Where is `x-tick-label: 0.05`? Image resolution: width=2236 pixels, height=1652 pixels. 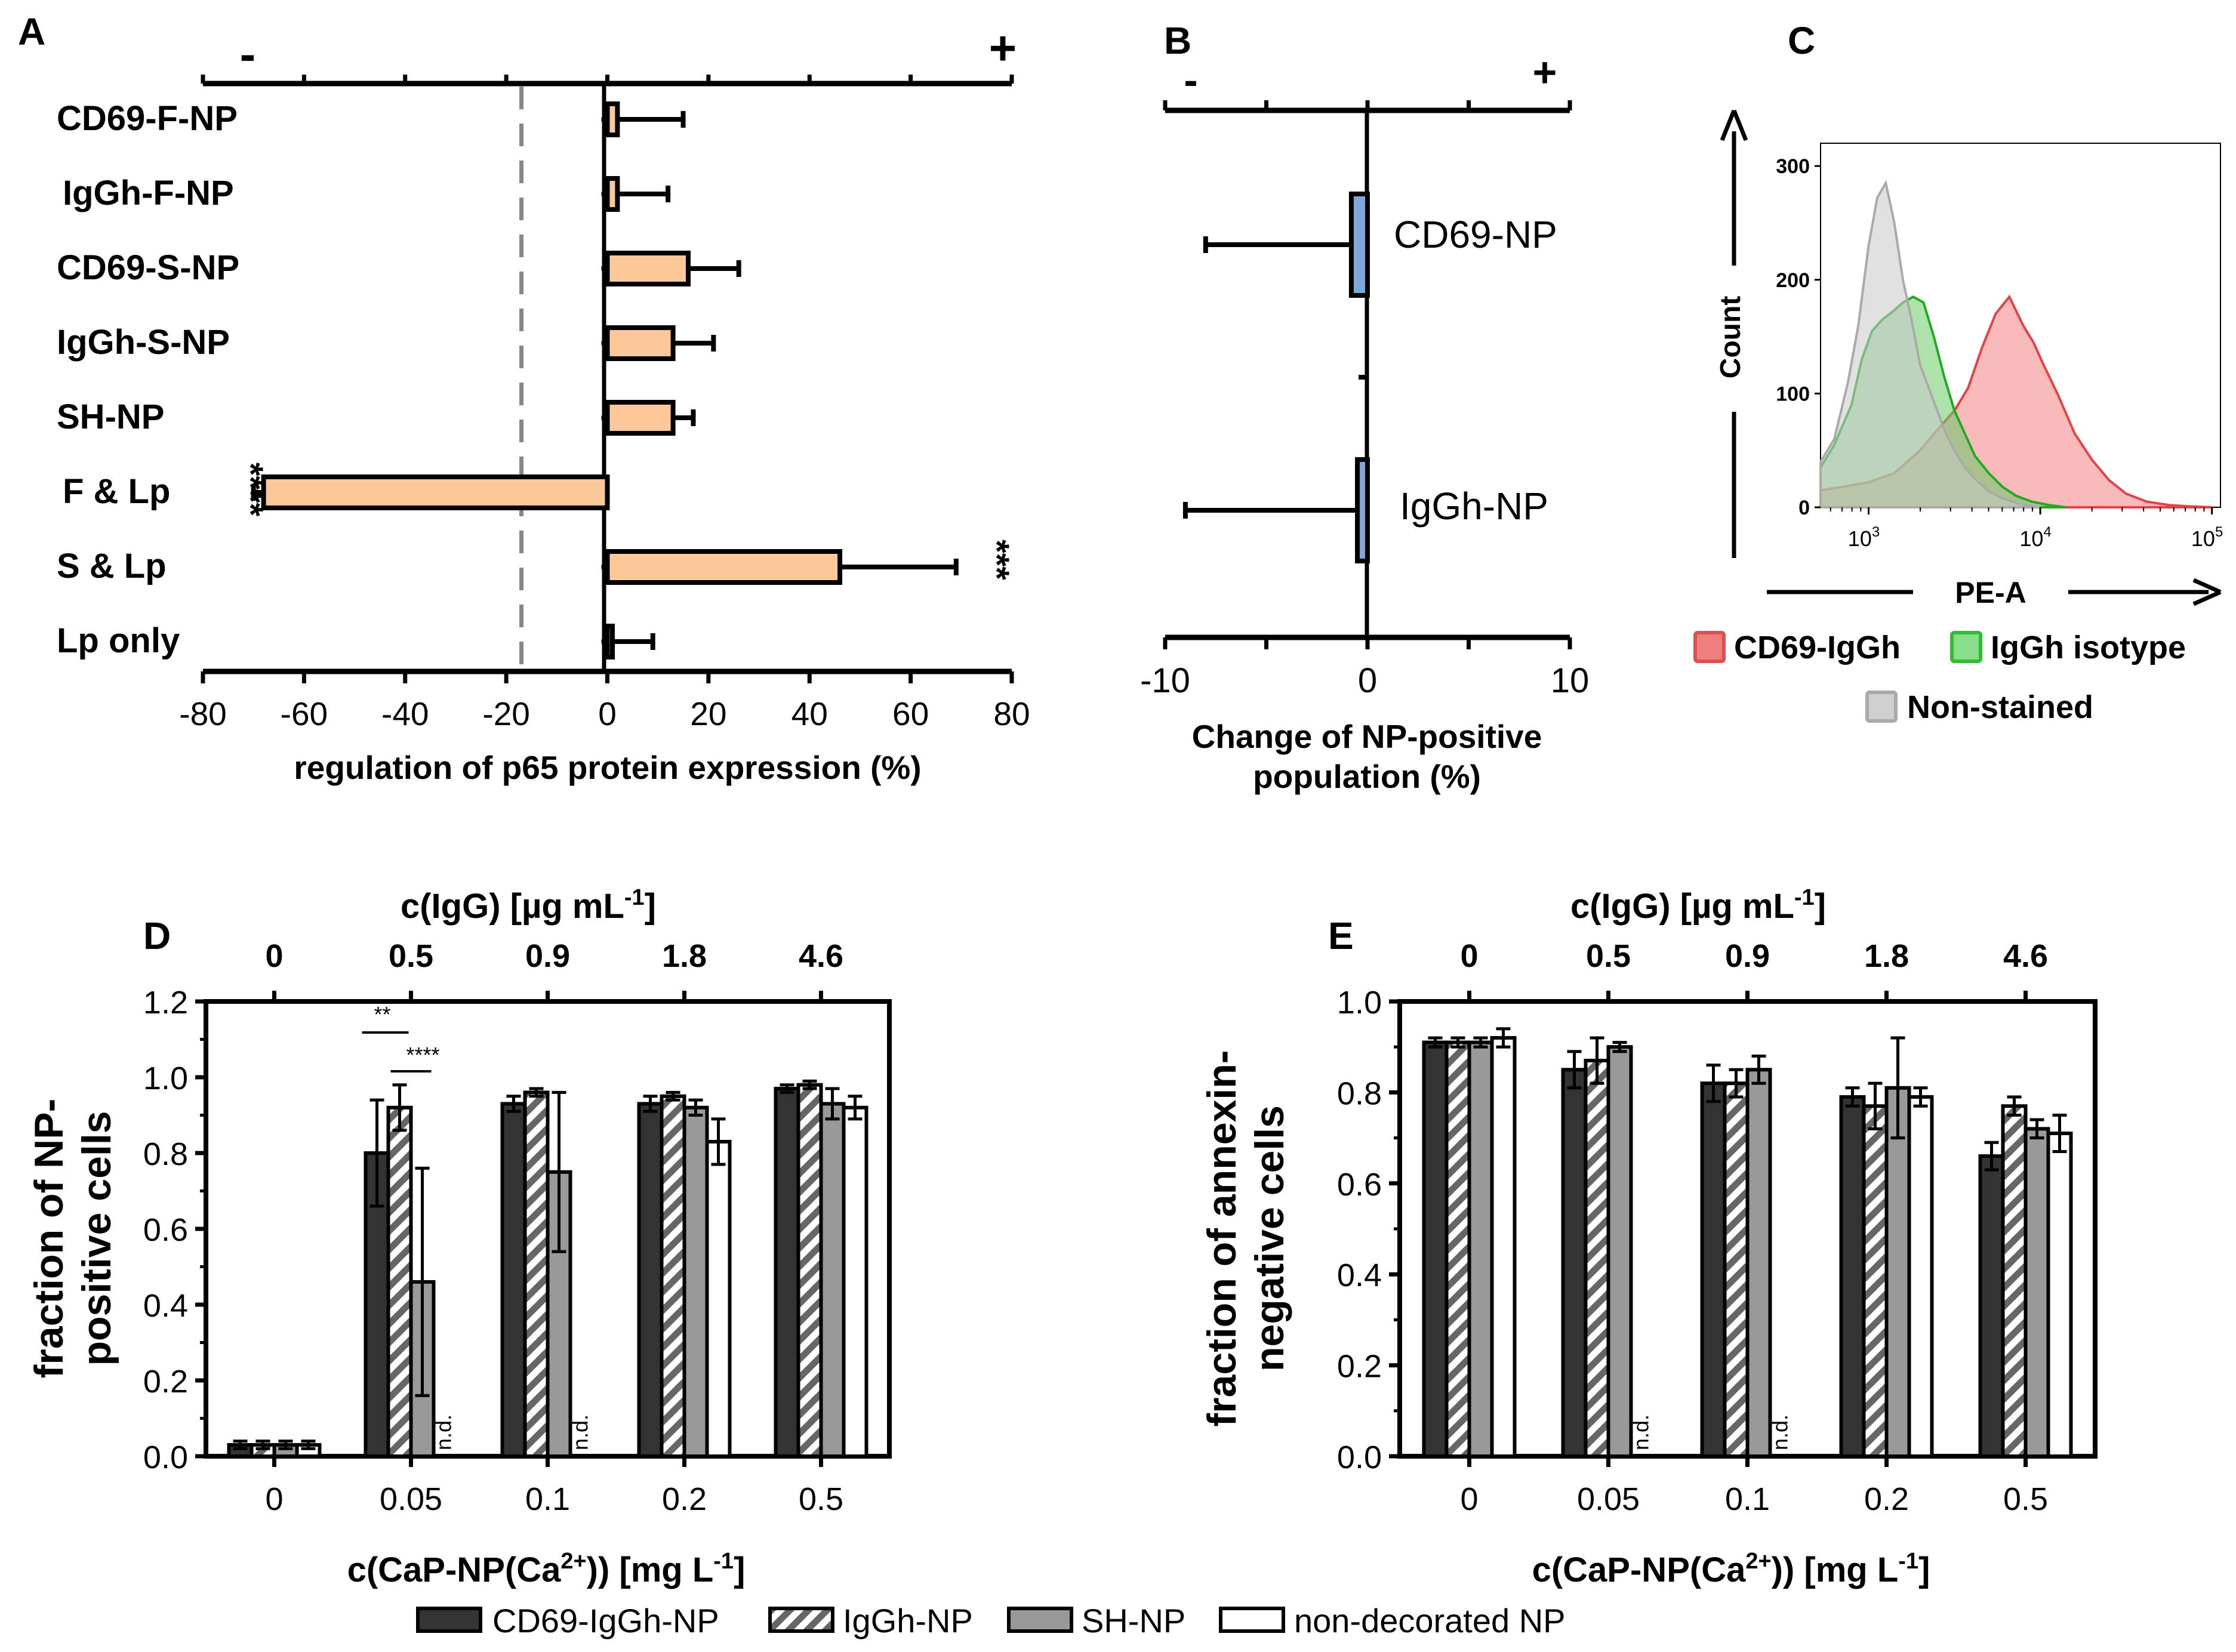
x-tick-label: 0.05 is located at coordinates (411, 1499).